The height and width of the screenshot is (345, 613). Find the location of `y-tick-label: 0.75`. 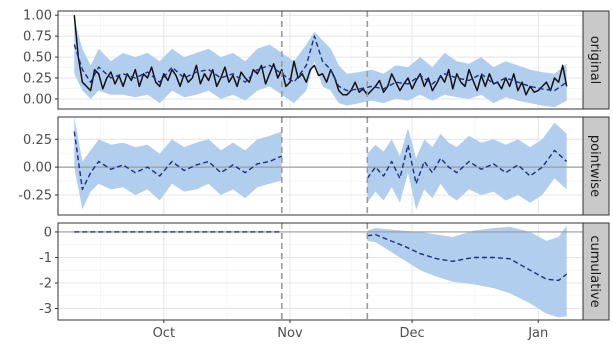

y-tick-label: 0.75 is located at coordinates (37, 37).